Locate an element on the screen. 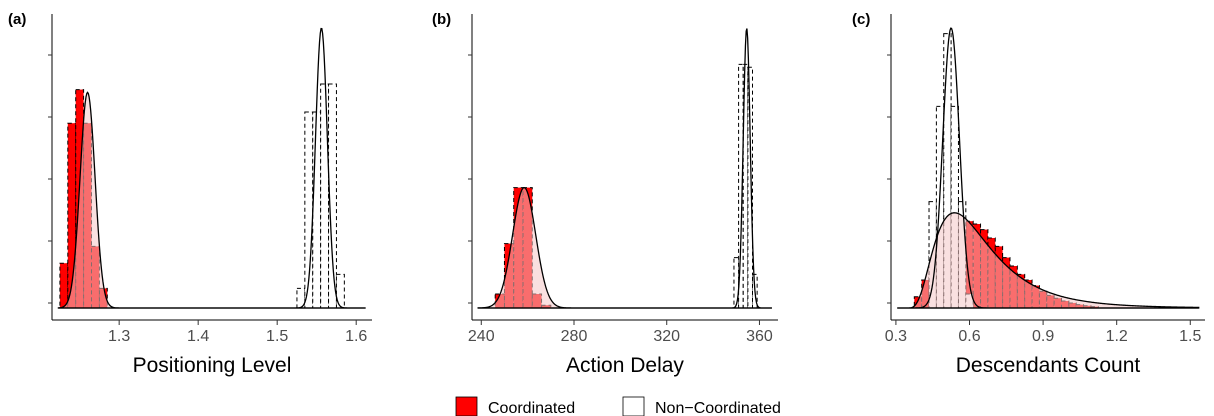  legend-label-non-coordinated: Non−Coordinated is located at coordinates (718, 408).